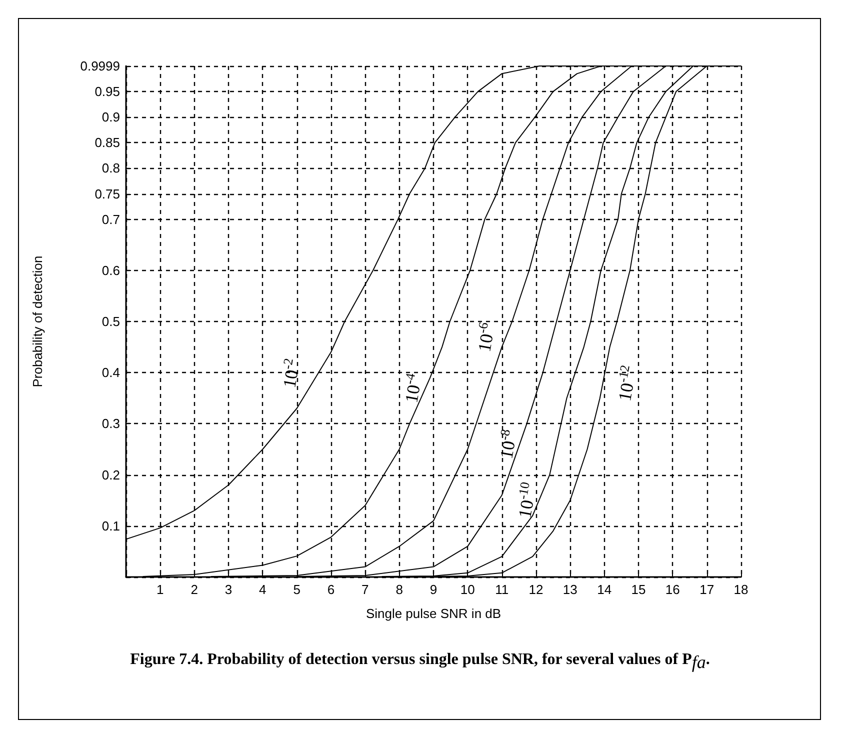  What do you see at coordinates (111, 424) in the screenshot?
I see `y-tick-label: 0.3` at bounding box center [111, 424].